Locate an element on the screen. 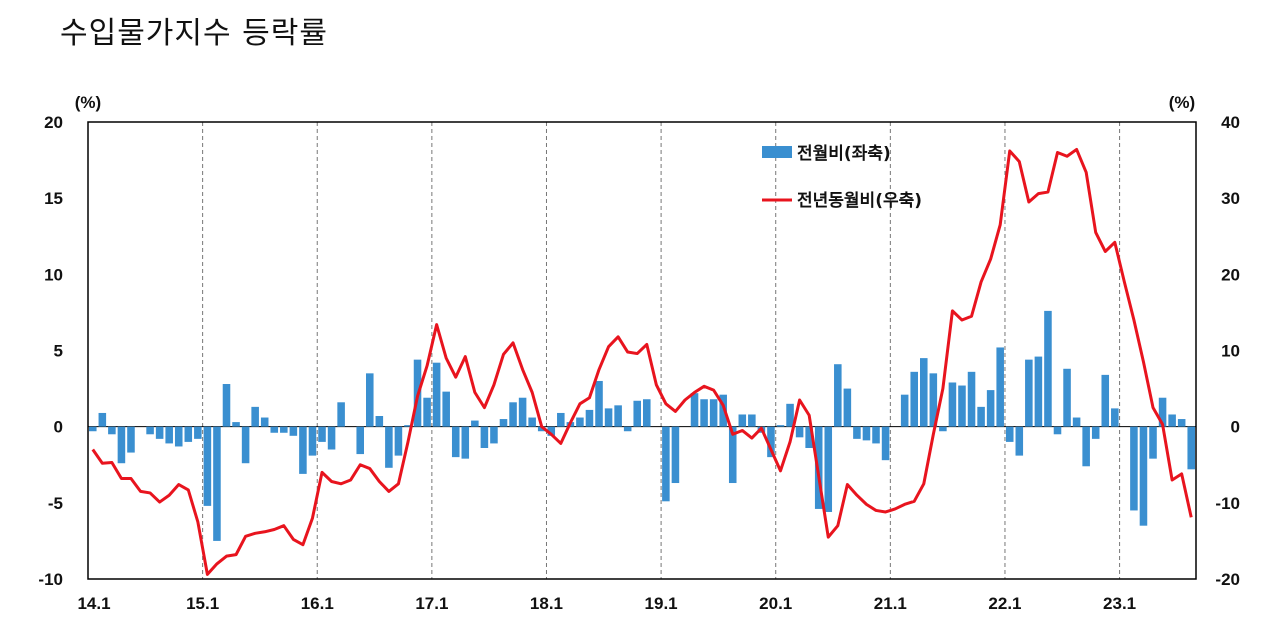  right-tick-label: 10 is located at coordinates (1230, 351).